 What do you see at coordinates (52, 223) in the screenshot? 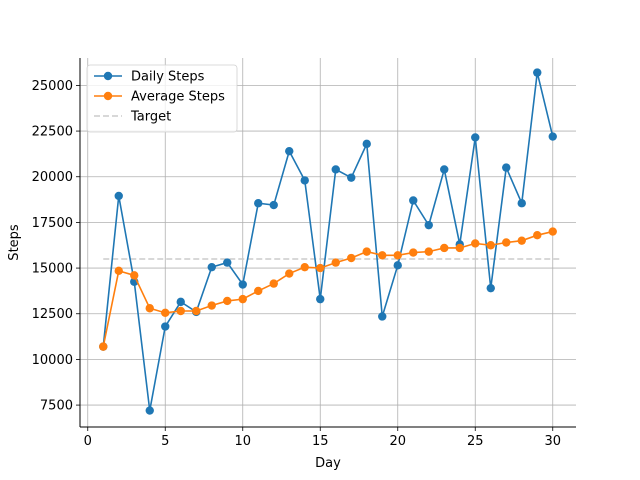
I see `y-tick-label: 17500` at bounding box center [52, 223].